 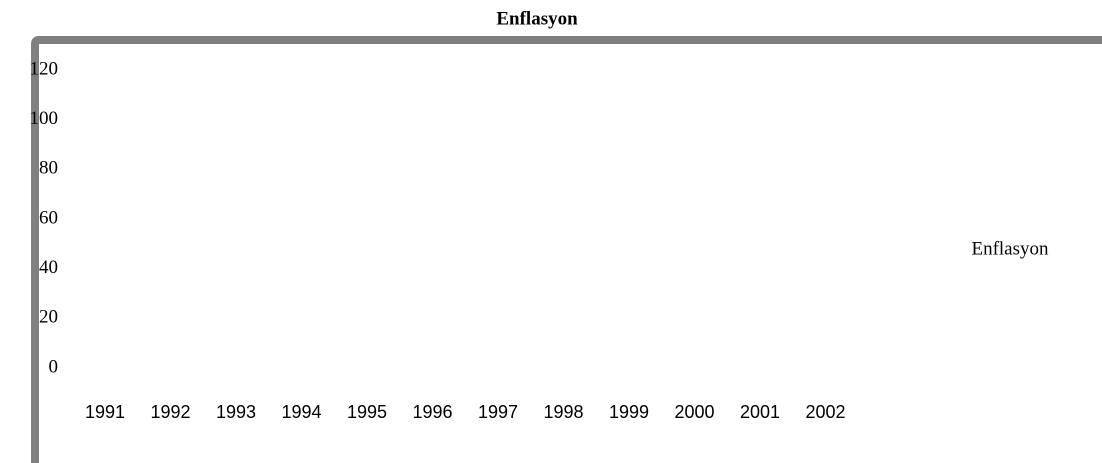 What do you see at coordinates (498, 412) in the screenshot?
I see `x-tick-label: 1997` at bounding box center [498, 412].